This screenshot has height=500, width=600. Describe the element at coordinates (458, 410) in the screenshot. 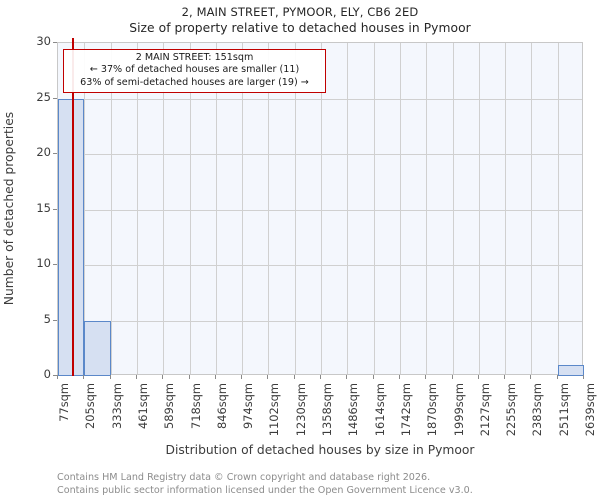

I see `x-axis-tick-label: 1999sqm` at that location.